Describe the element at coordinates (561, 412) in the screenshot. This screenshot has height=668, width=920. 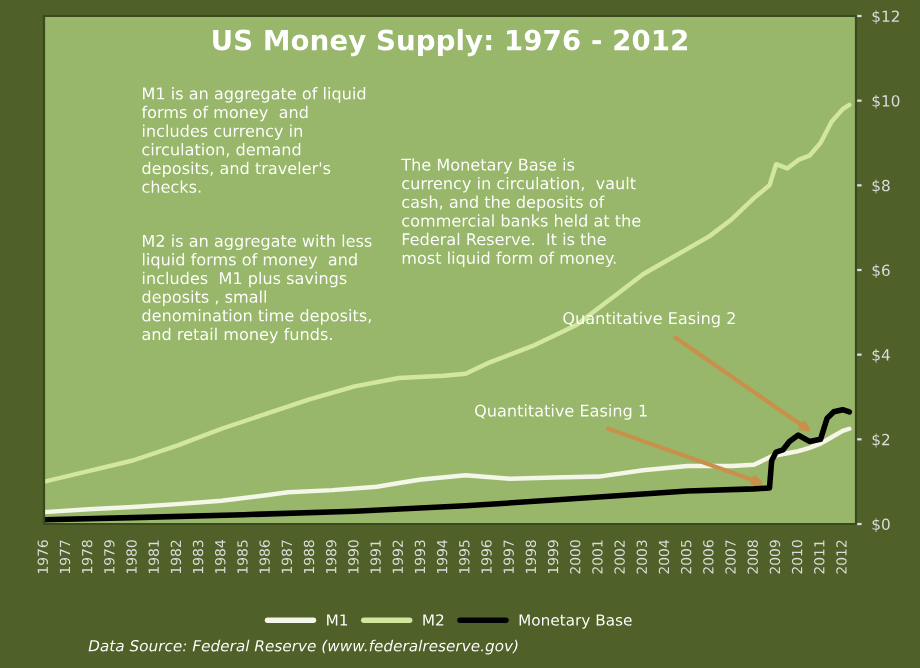
I see `annotation: Quantitative Easing 1` at that location.